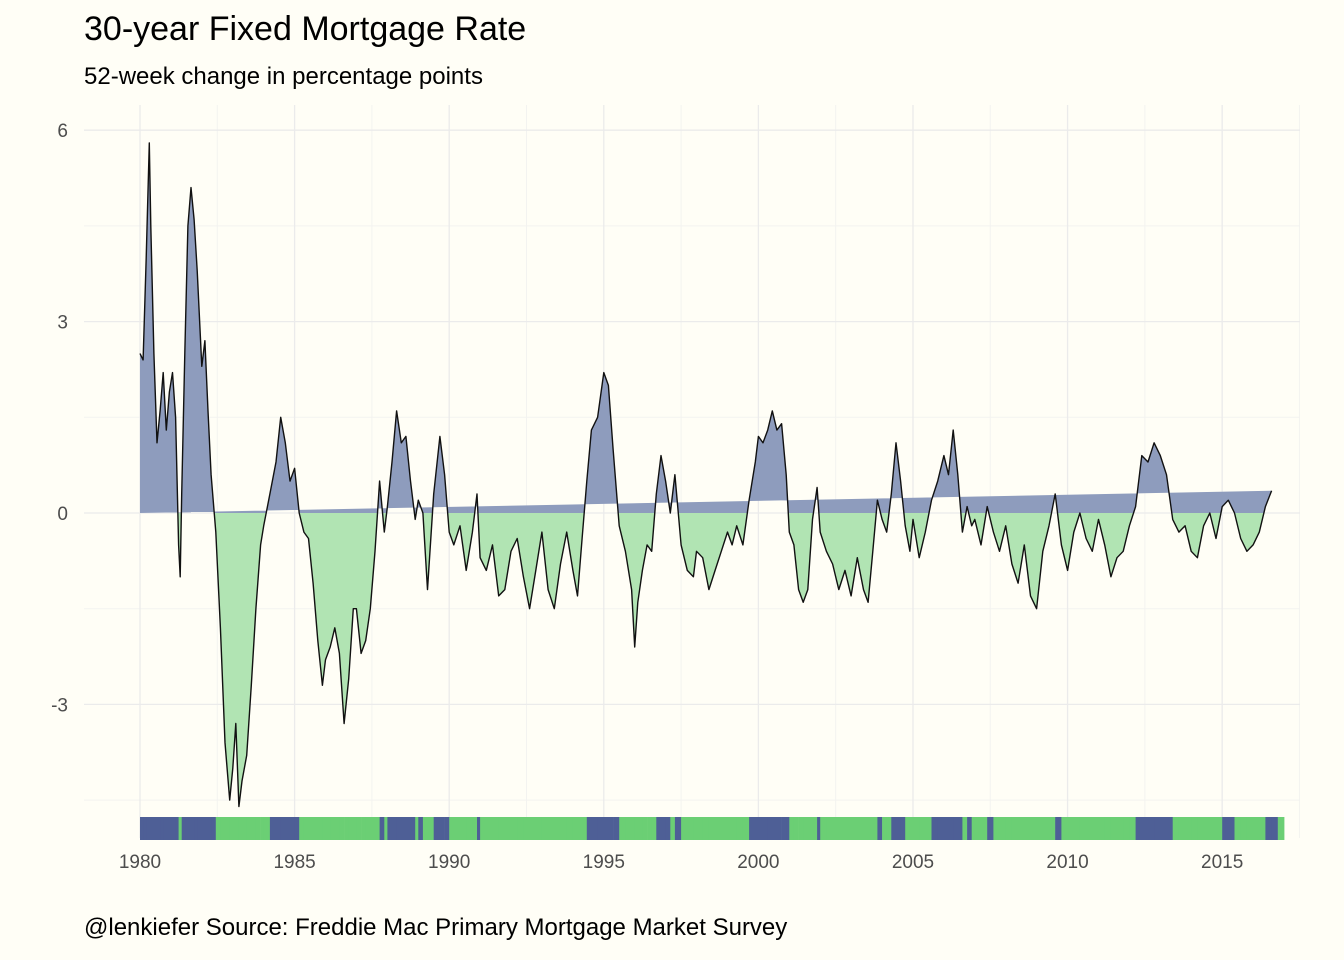  Describe the element at coordinates (62, 131) in the screenshot. I see `y-tick-label: 6` at that location.